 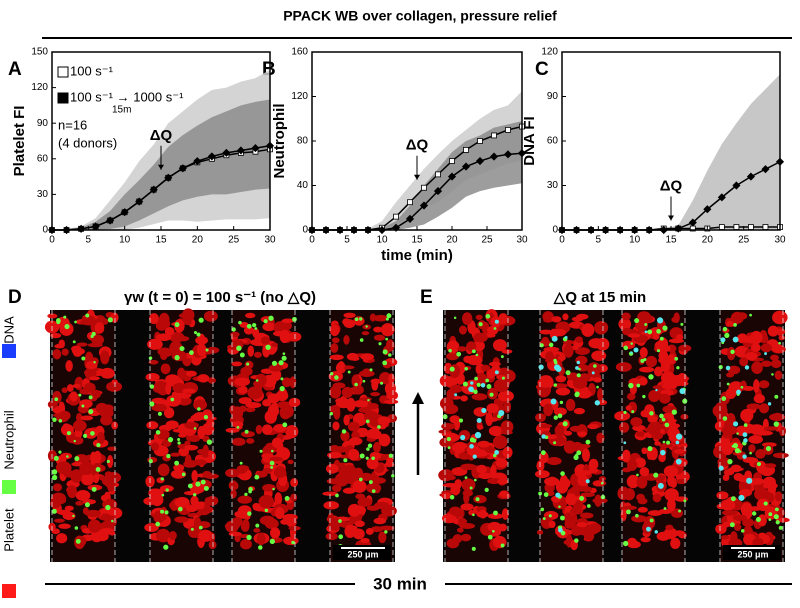 What do you see at coordinates (553, 96) in the screenshot?
I see `y-tick-label: 90` at bounding box center [553, 96].